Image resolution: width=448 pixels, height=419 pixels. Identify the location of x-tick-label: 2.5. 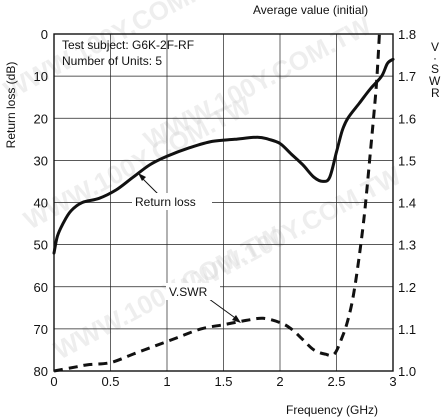
(336, 381).